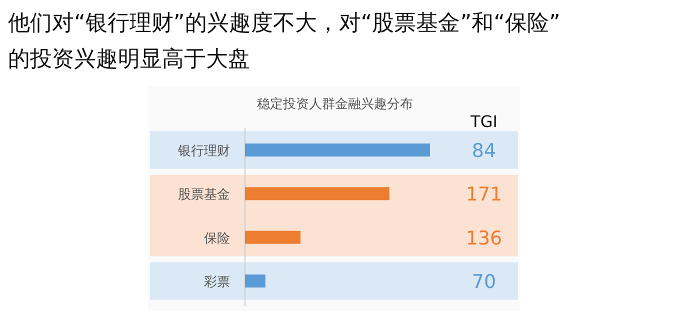 This screenshot has height=327, width=685. I want to click on text: 70, so click(484, 282).